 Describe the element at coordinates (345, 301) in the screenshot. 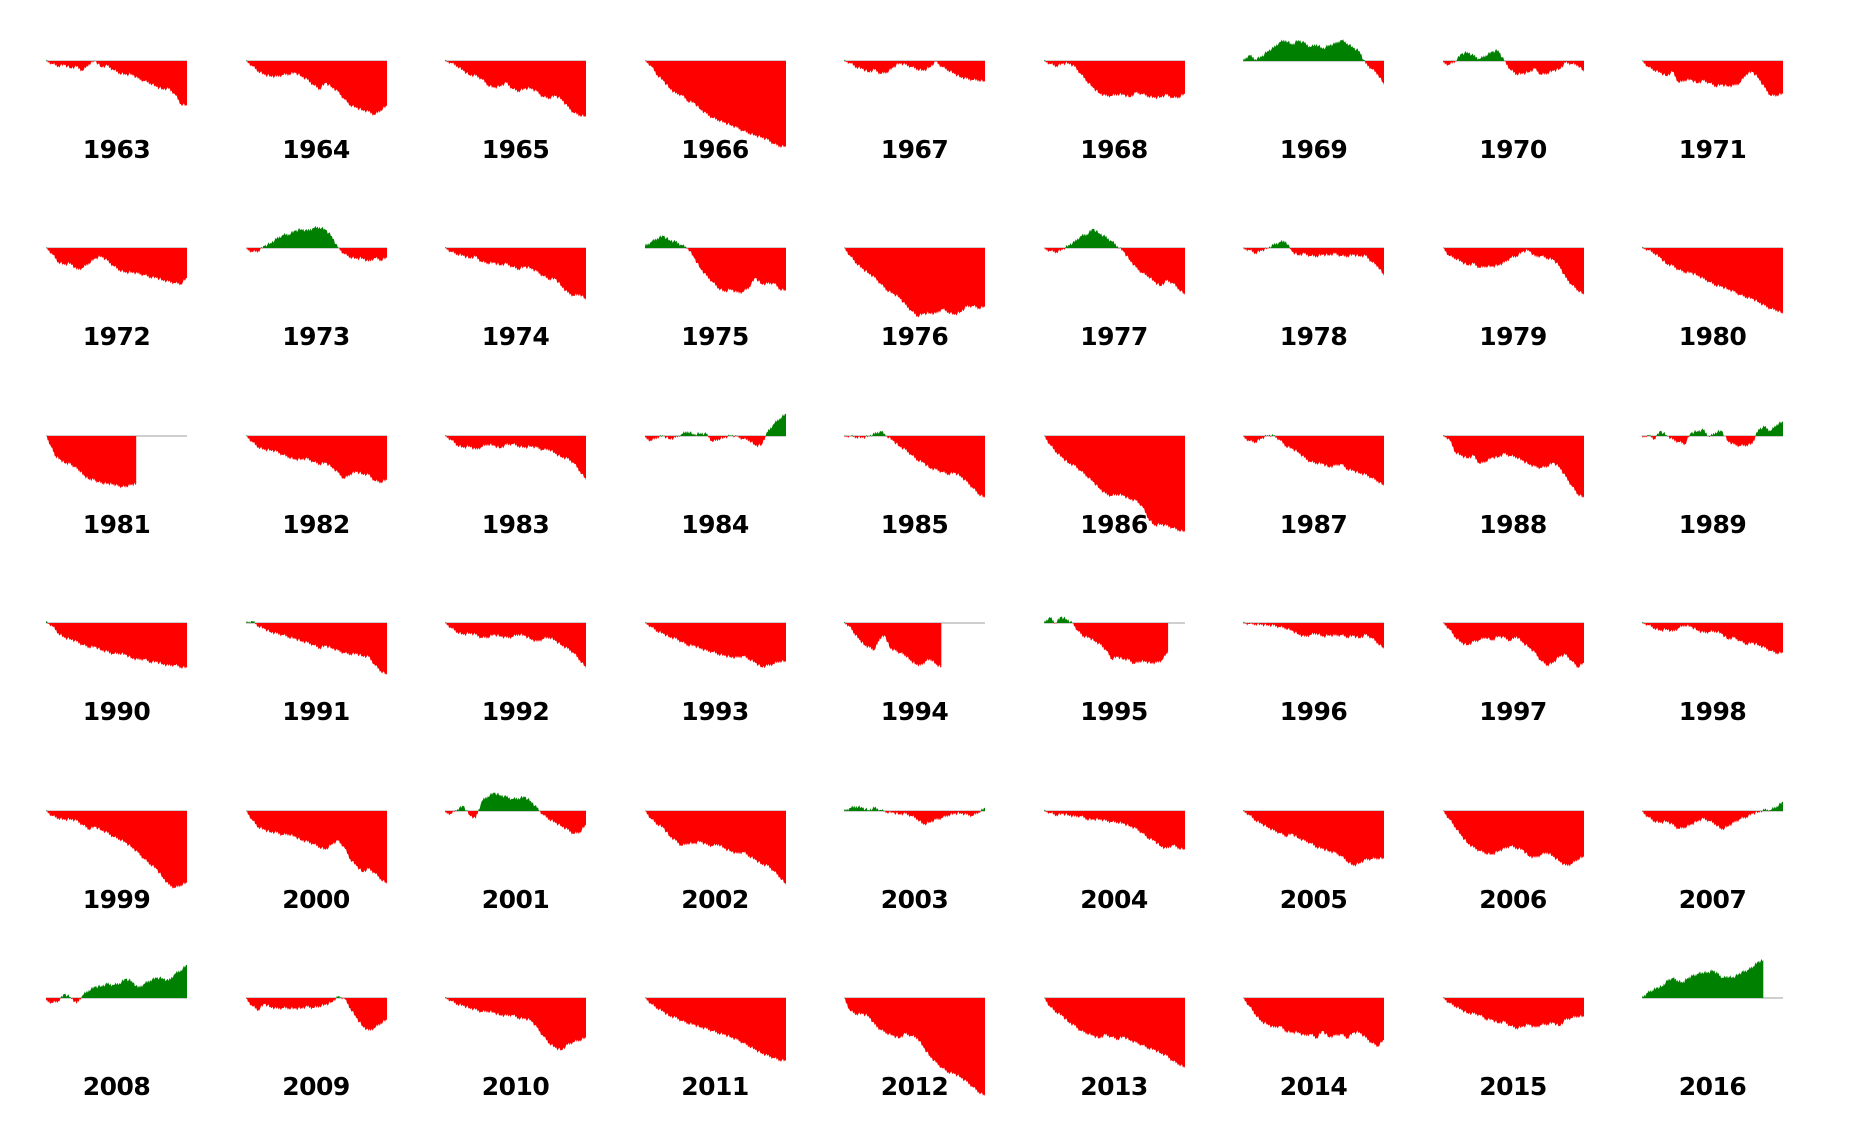

I see `panel-1973: 1973` at that location.